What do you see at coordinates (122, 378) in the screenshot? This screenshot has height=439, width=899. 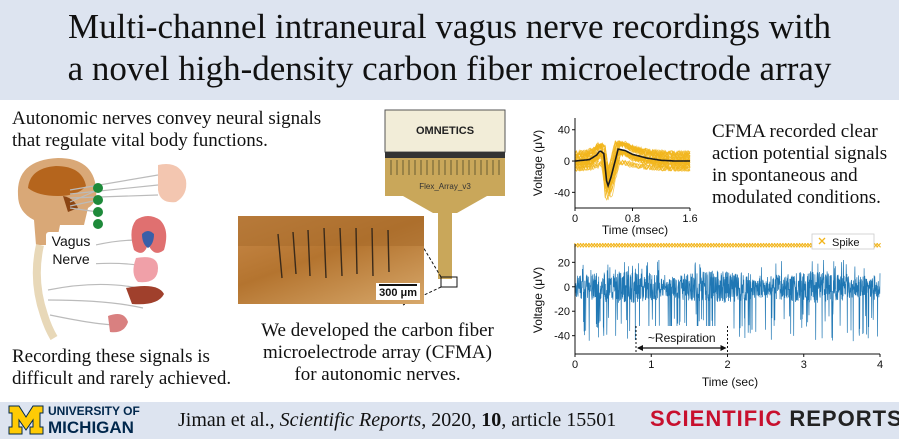 I see `difficulty-line-2: difficult and rarely achieved.` at bounding box center [122, 378].